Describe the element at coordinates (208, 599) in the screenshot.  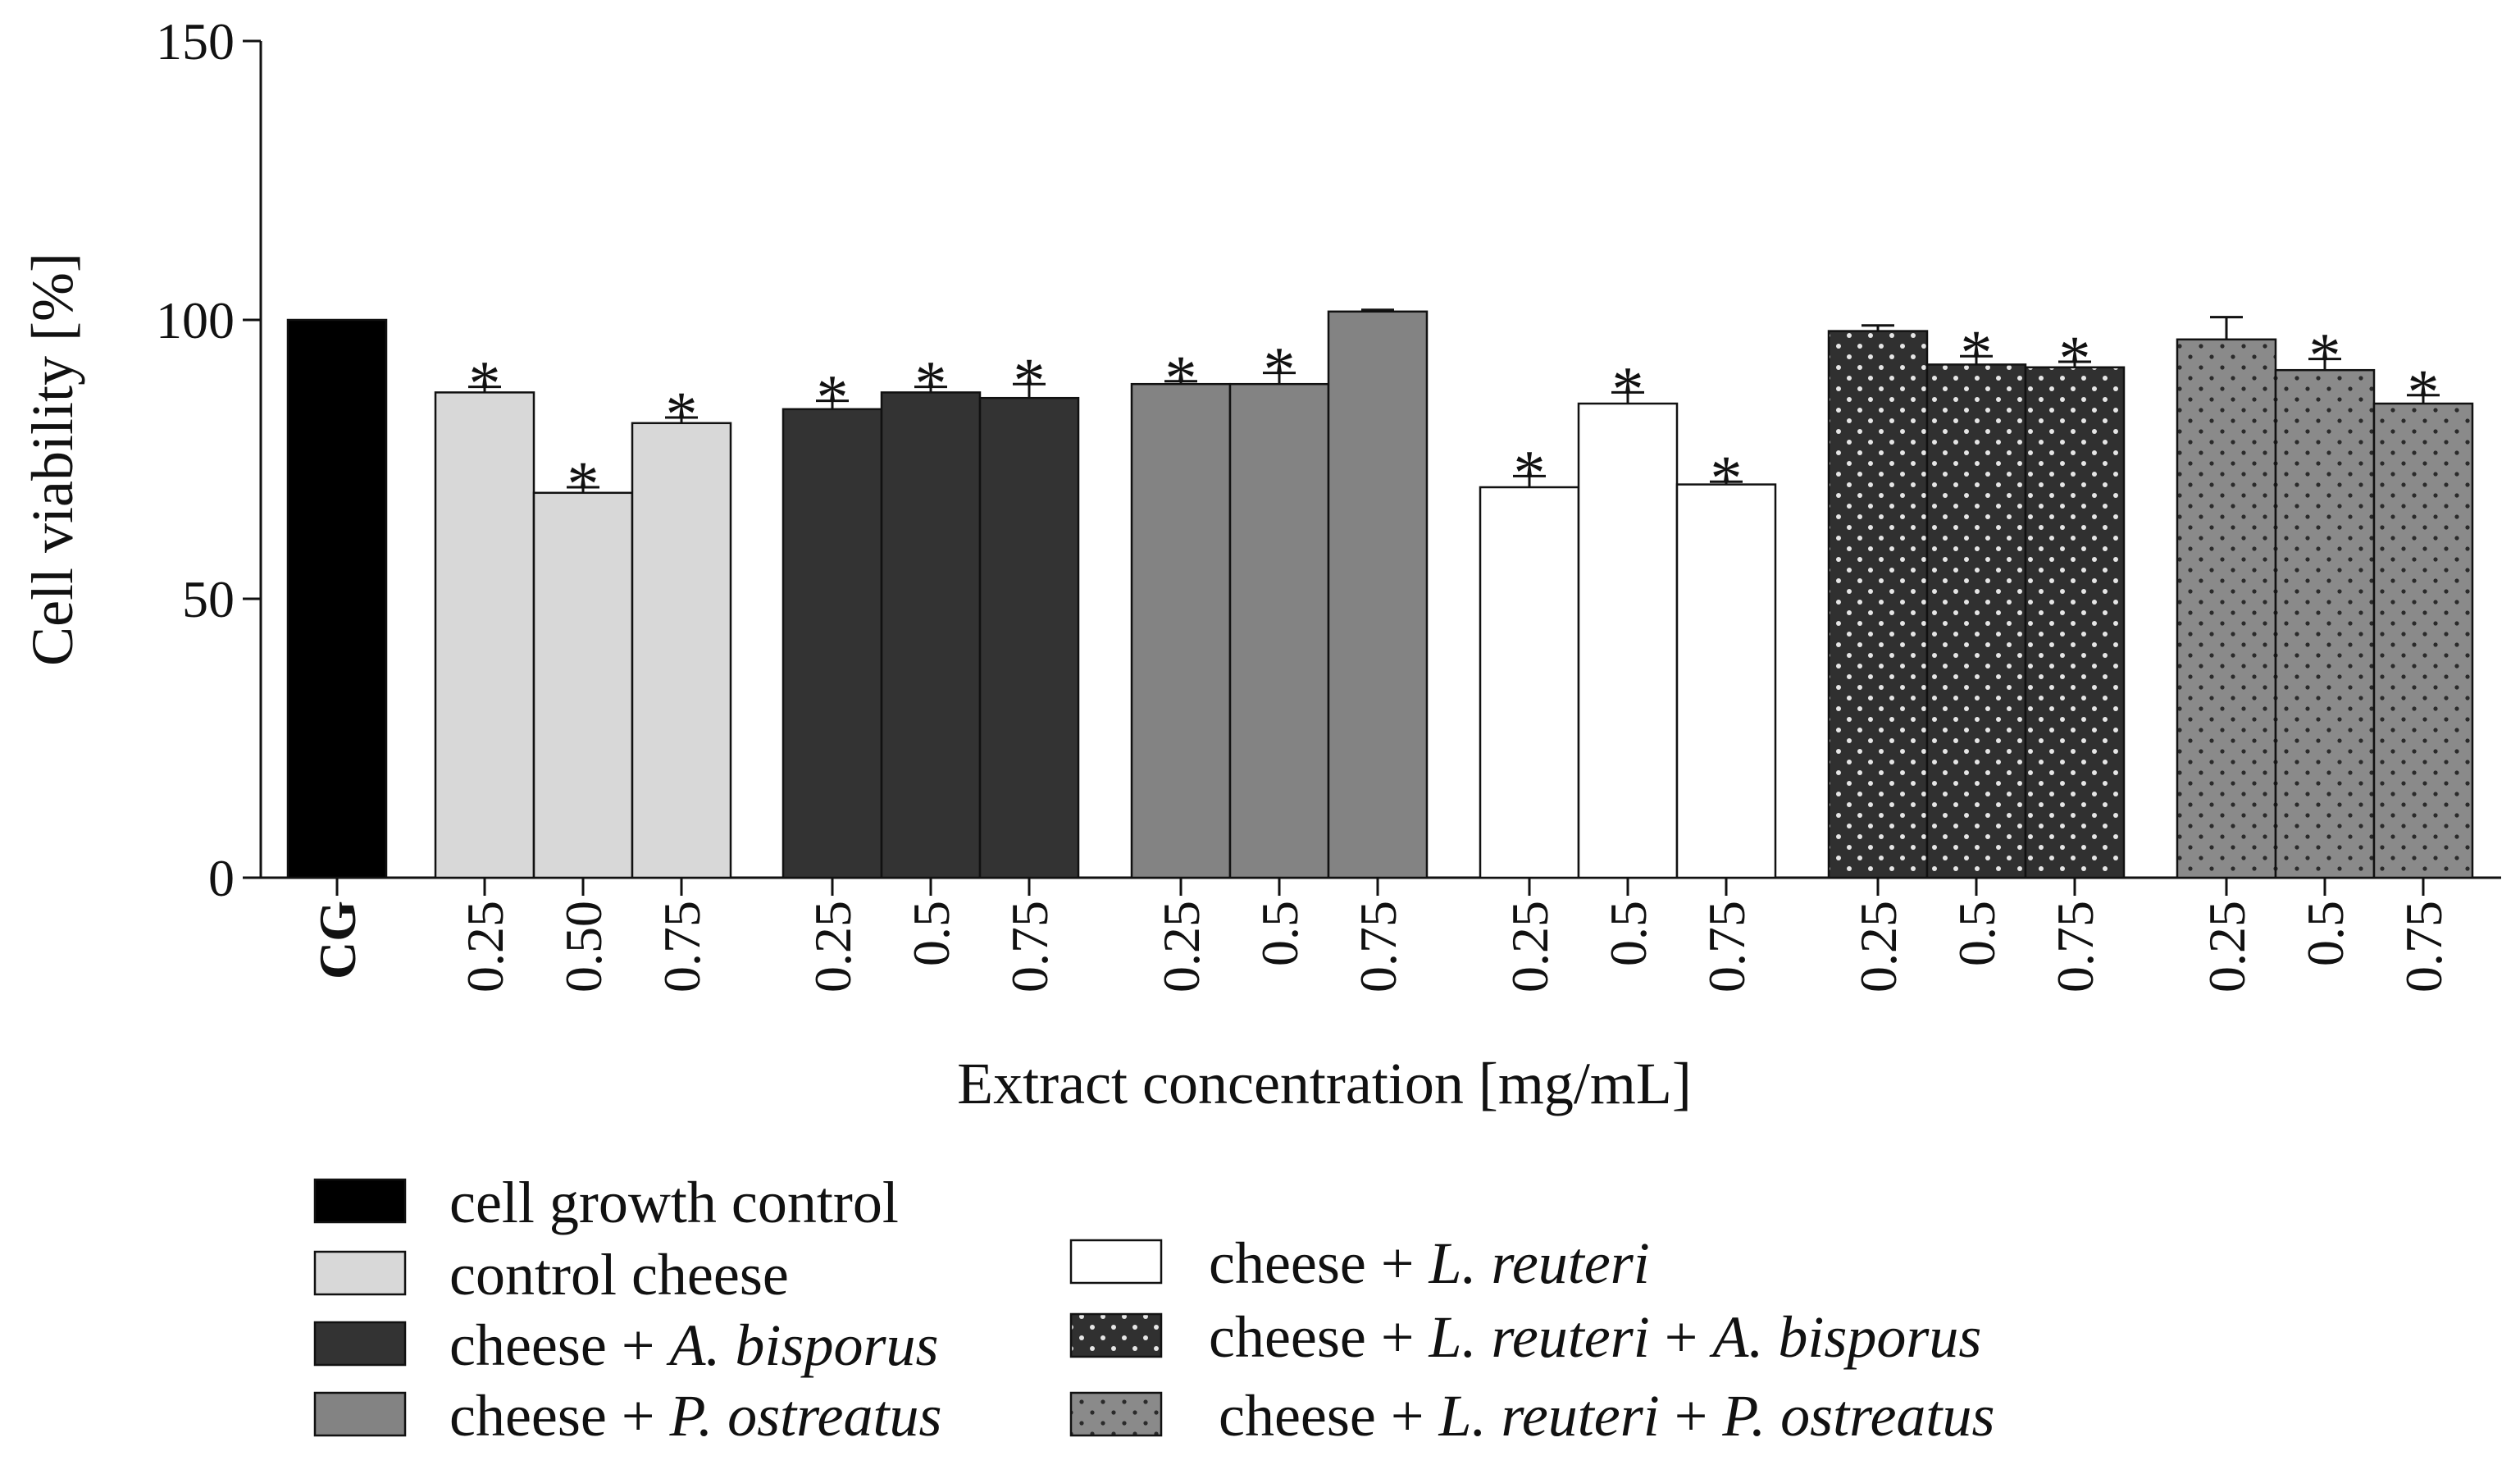
I see `y-tick-label: 50` at that location.